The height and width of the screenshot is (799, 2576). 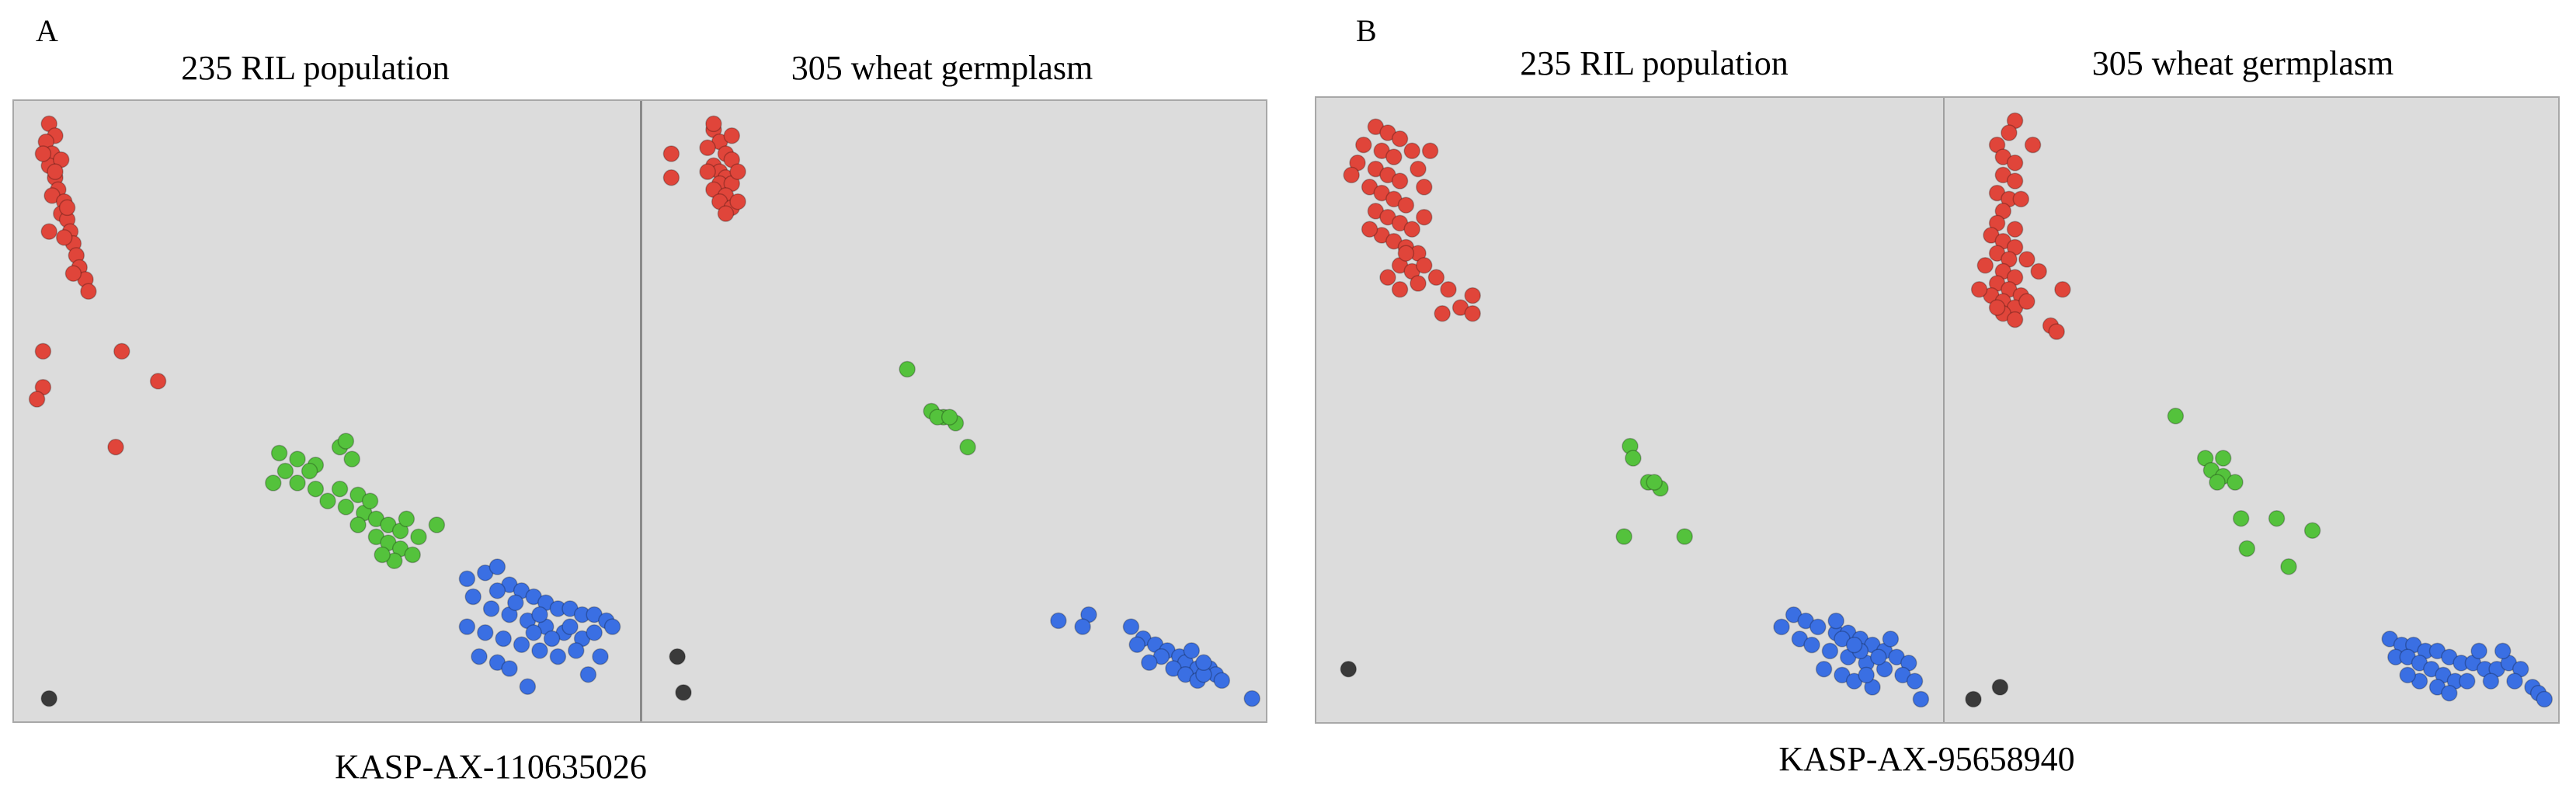 What do you see at coordinates (315, 68) in the screenshot?
I see `panel-a-left-title: 235 RIL population` at bounding box center [315, 68].